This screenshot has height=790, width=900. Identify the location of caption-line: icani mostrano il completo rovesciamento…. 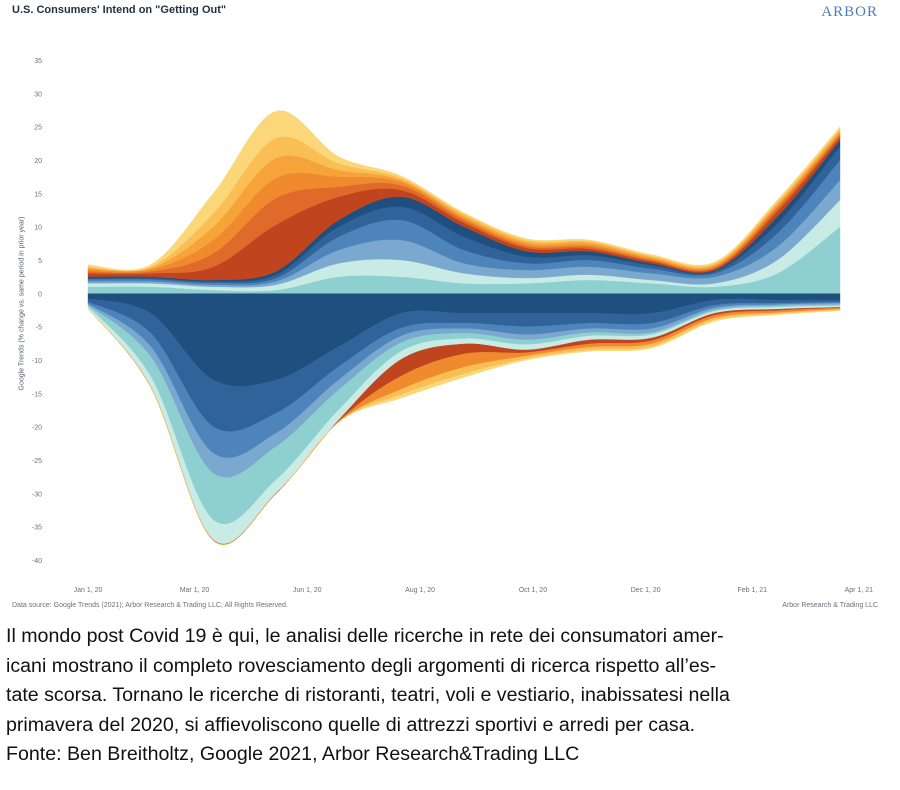
(361, 665).